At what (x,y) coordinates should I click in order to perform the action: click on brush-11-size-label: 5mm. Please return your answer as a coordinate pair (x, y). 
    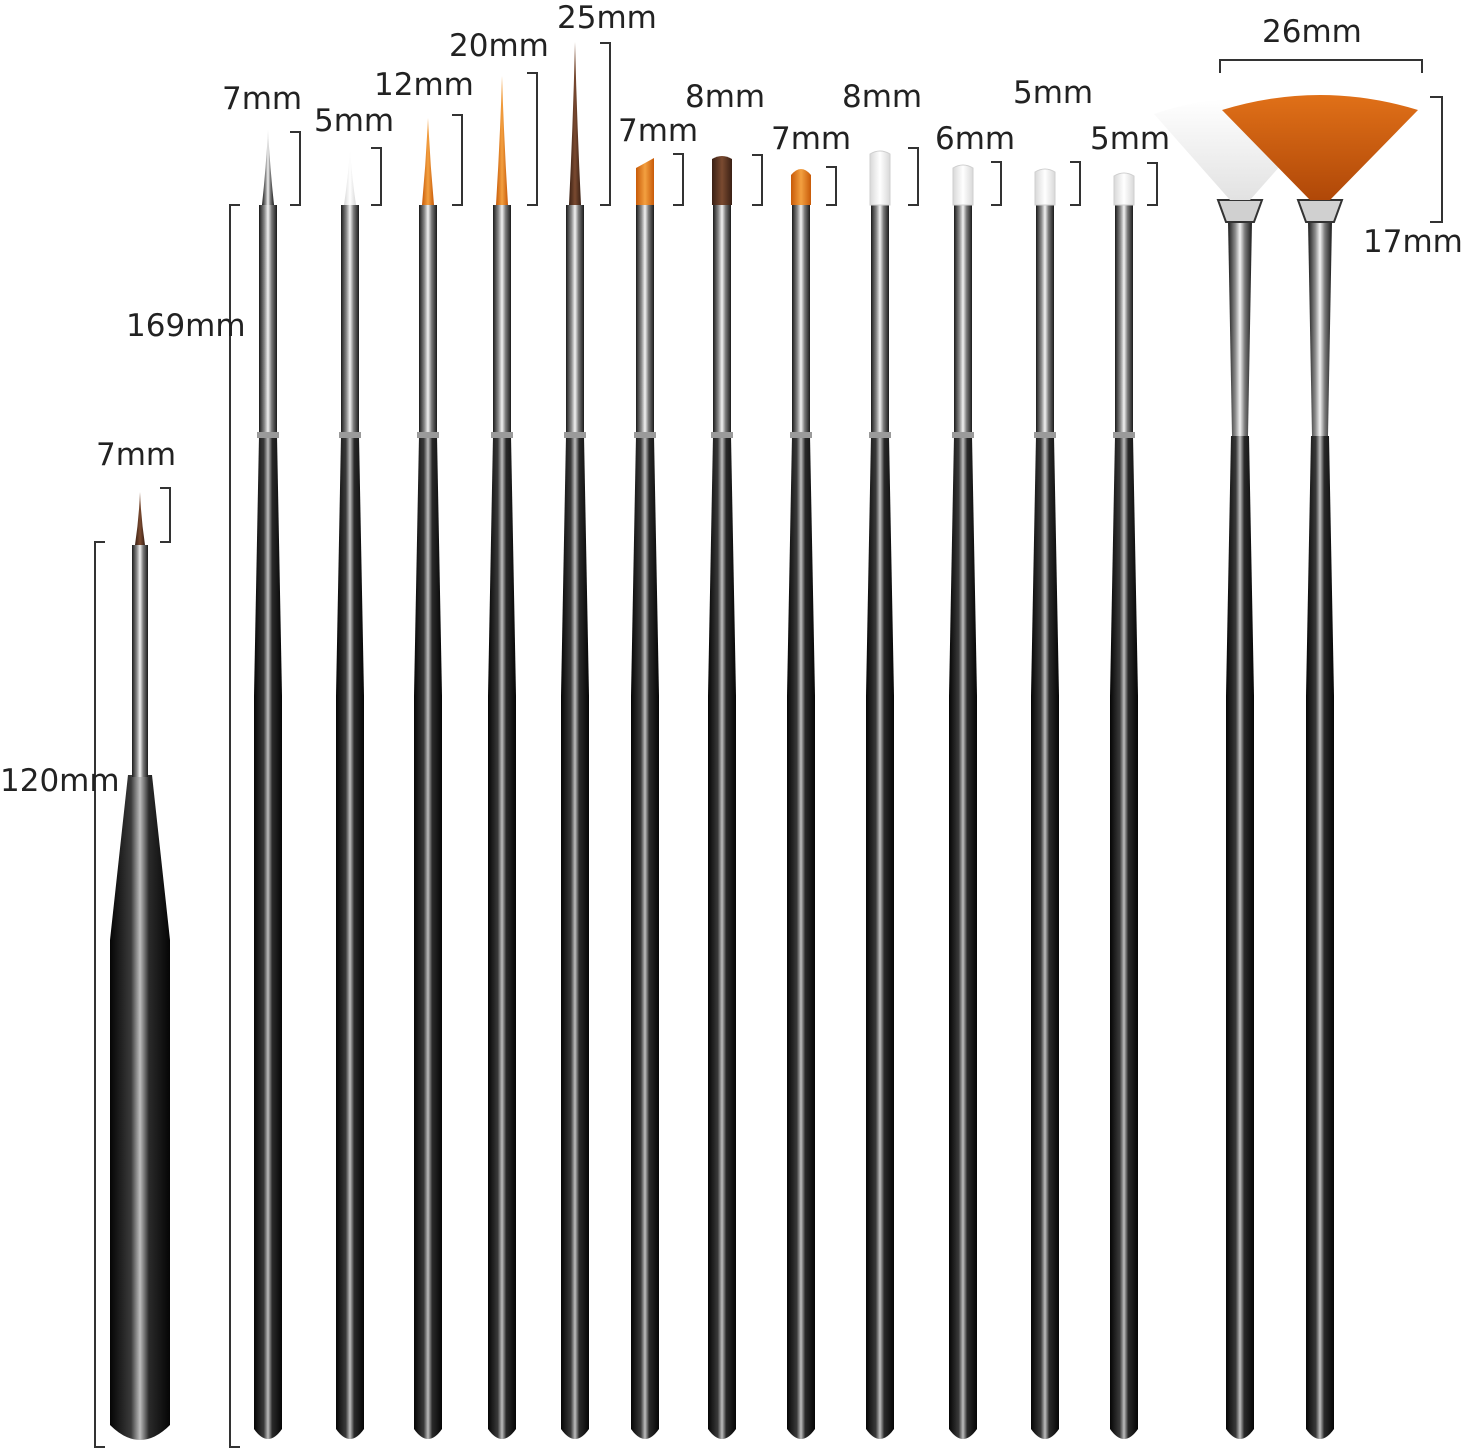
    Looking at the image, I should click on (1053, 93).